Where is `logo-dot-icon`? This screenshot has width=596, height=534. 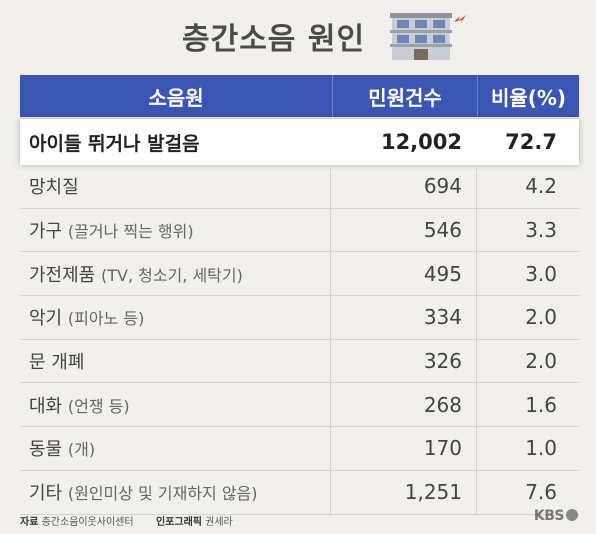 logo-dot-icon is located at coordinates (572, 515).